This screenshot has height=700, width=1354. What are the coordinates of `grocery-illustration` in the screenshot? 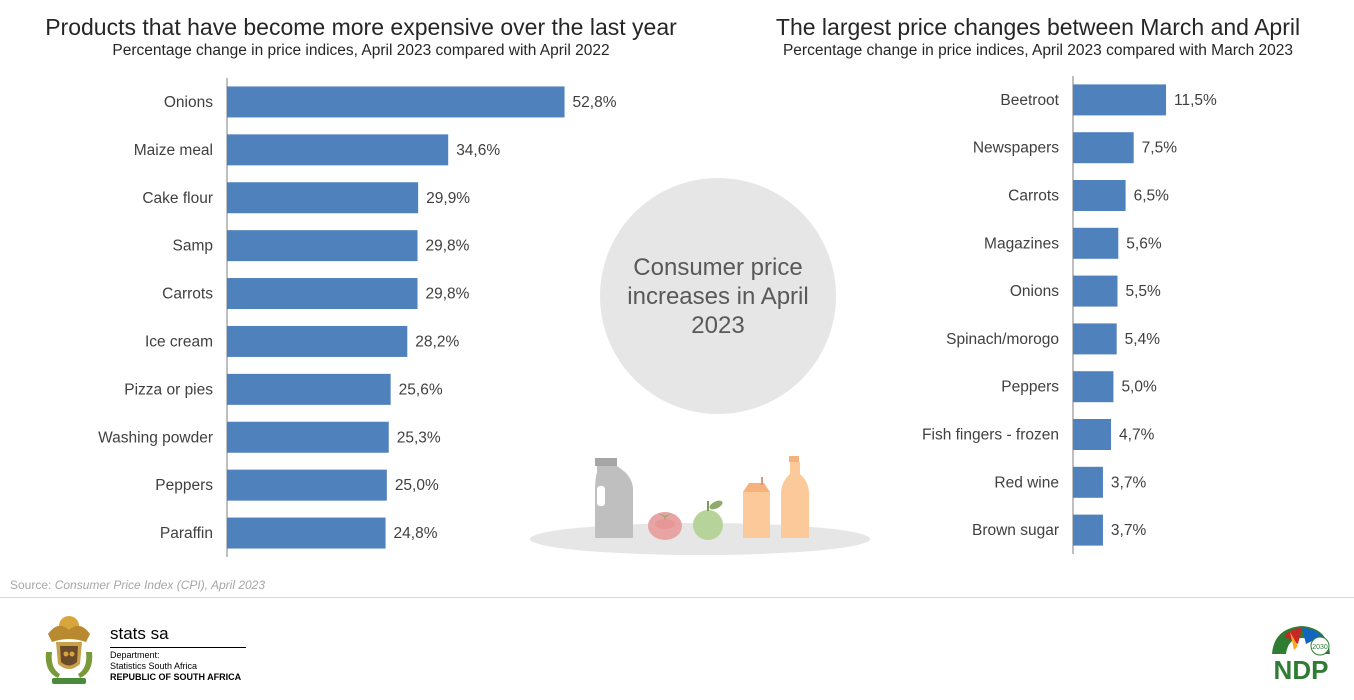 It's located at (700, 505).